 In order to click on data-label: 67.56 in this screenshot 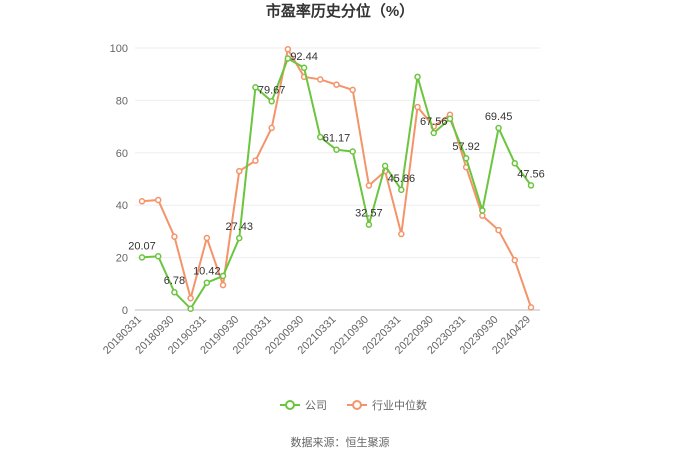, I will do `click(434, 122)`.